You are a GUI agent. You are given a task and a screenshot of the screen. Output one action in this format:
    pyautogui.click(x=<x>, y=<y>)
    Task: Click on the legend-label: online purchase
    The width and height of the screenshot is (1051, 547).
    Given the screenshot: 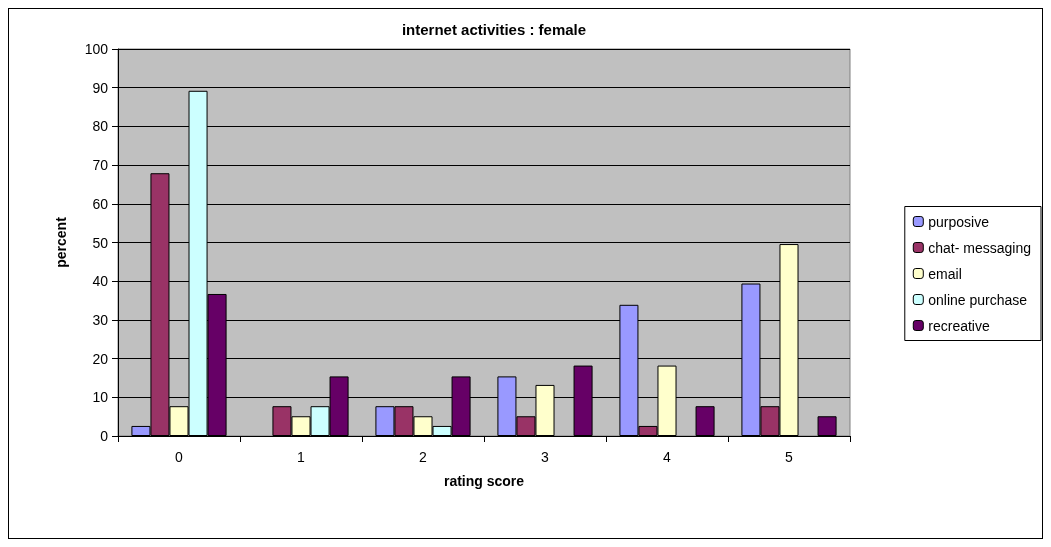 What is the action you would take?
    pyautogui.click(x=978, y=299)
    